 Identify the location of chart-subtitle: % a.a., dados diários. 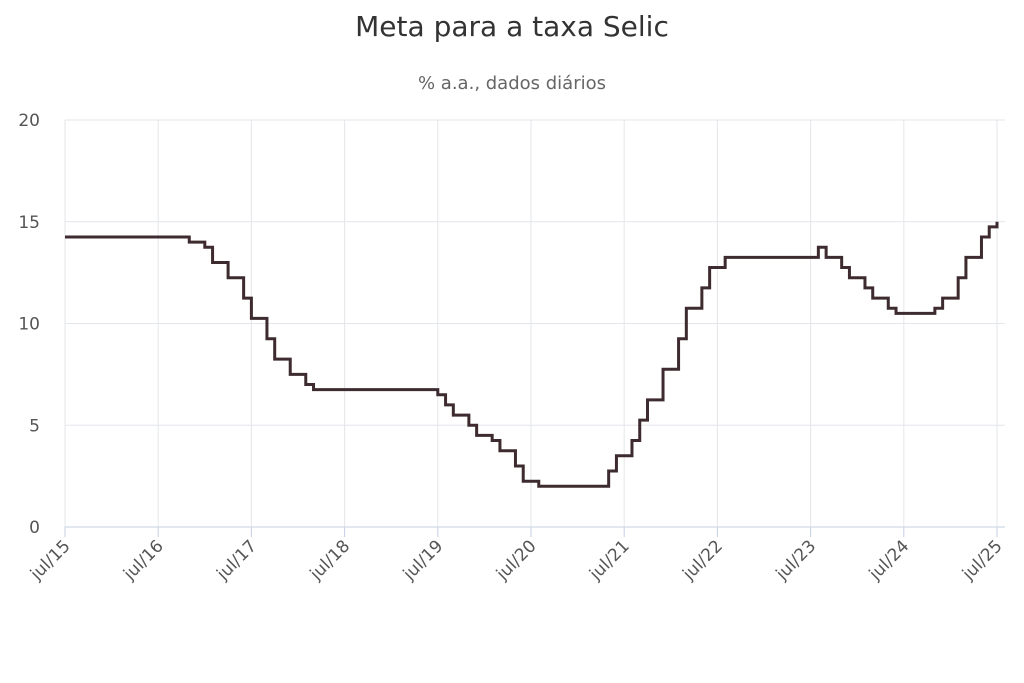
(511, 83).